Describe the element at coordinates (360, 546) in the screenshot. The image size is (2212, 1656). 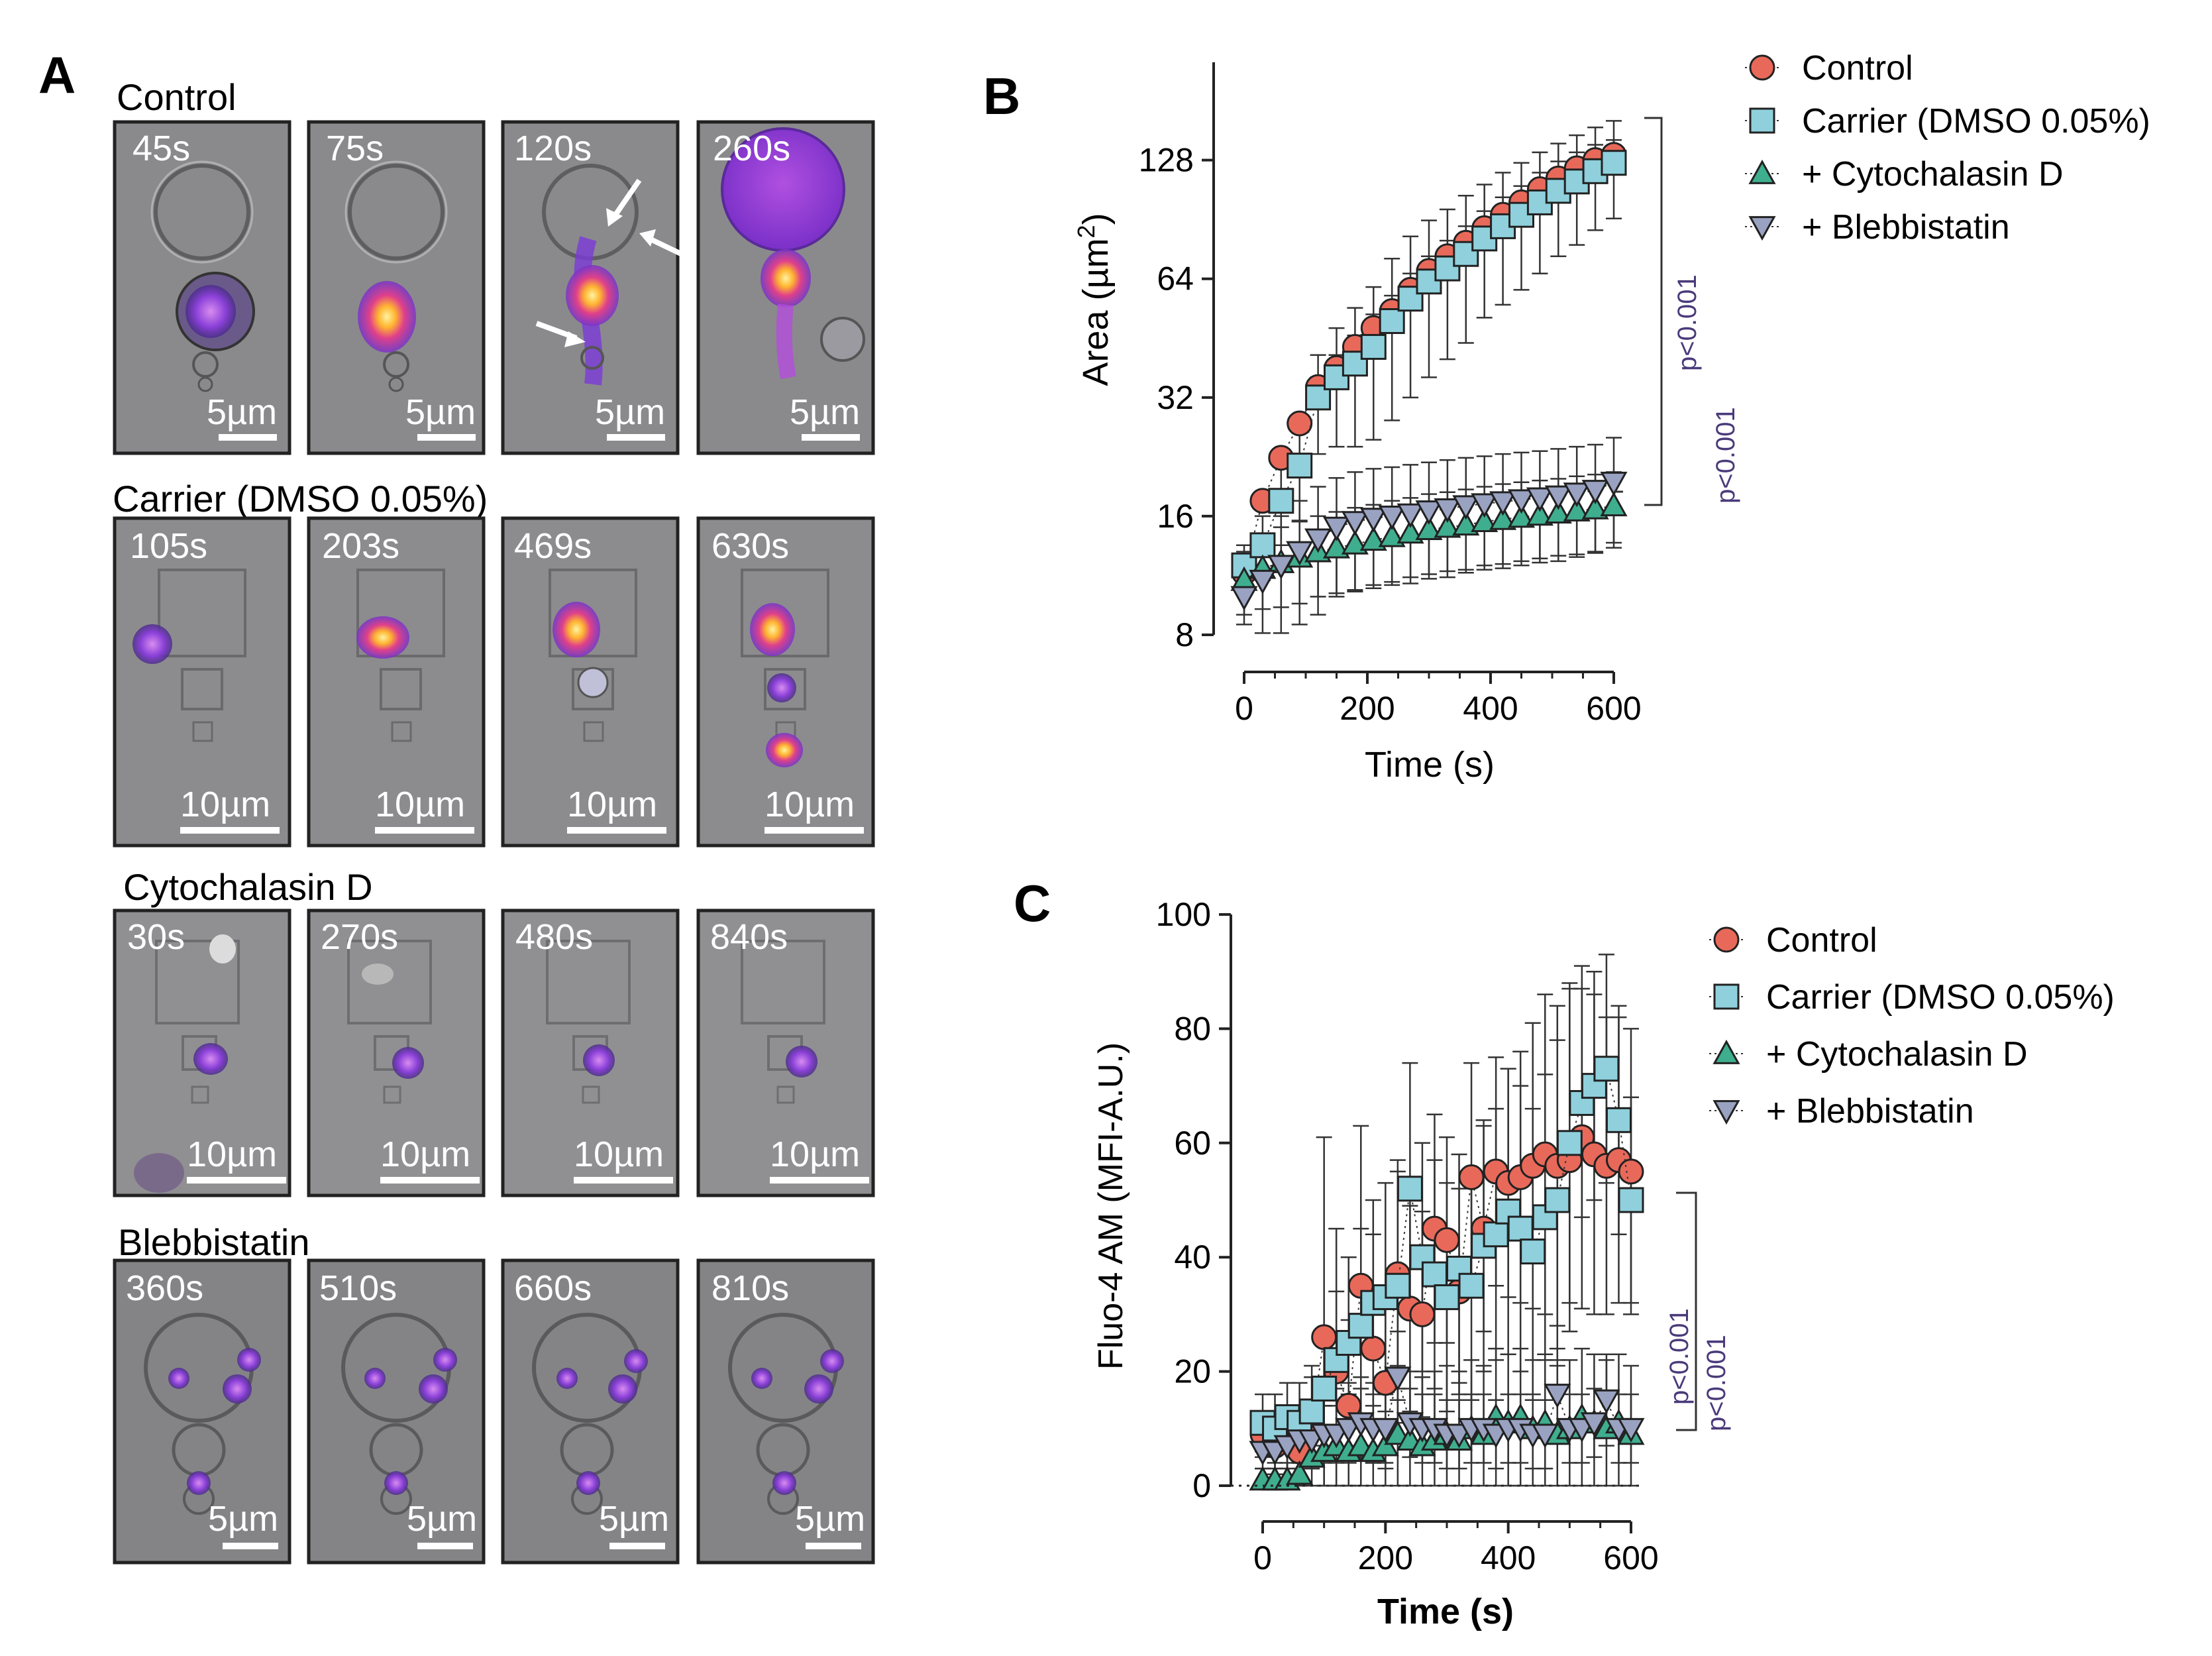
I see `frame-time: 203s` at that location.